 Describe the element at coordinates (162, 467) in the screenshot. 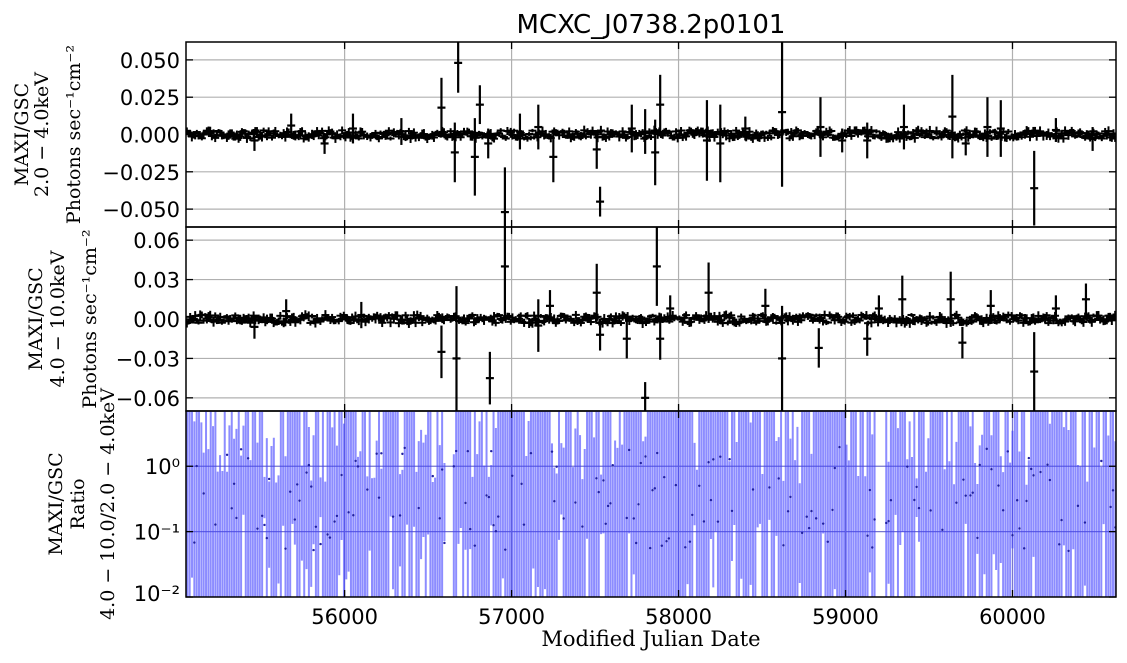

I see `y-tick-label: 10⁰` at that location.